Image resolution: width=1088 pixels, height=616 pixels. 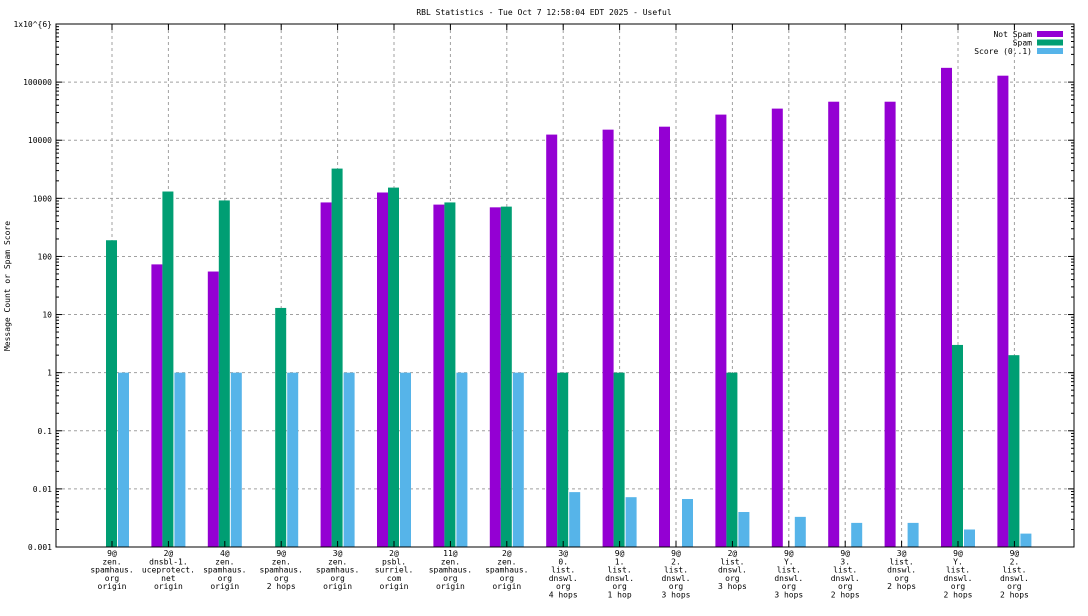 I want to click on x-tick-label: psbl., so click(x=394, y=561).